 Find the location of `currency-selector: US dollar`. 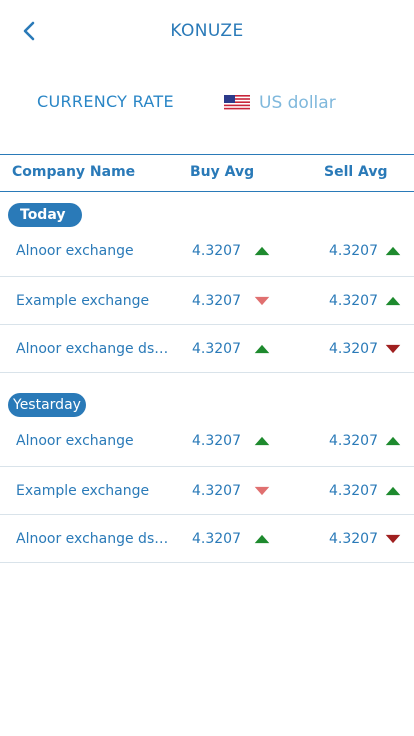

currency-selector: US dollar is located at coordinates (280, 103).